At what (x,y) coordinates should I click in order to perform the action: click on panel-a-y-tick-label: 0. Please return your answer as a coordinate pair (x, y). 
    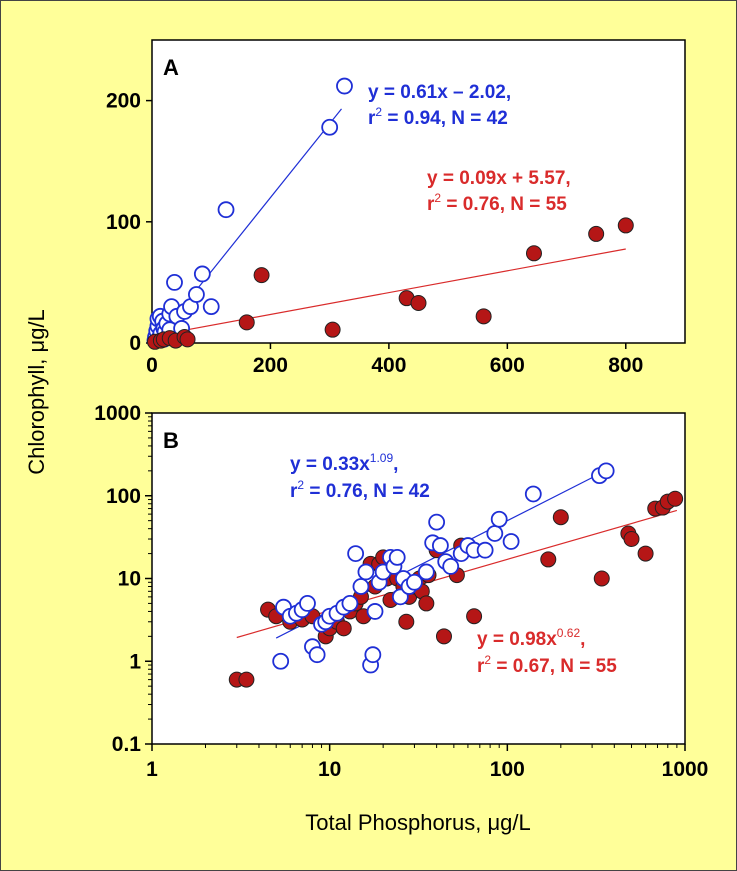
    Looking at the image, I should click on (135, 343).